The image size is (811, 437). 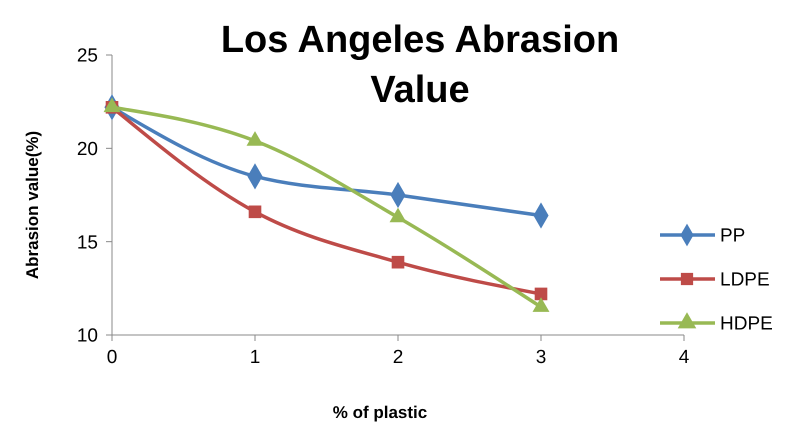 I want to click on x-tick-label: 3, so click(x=541, y=357).